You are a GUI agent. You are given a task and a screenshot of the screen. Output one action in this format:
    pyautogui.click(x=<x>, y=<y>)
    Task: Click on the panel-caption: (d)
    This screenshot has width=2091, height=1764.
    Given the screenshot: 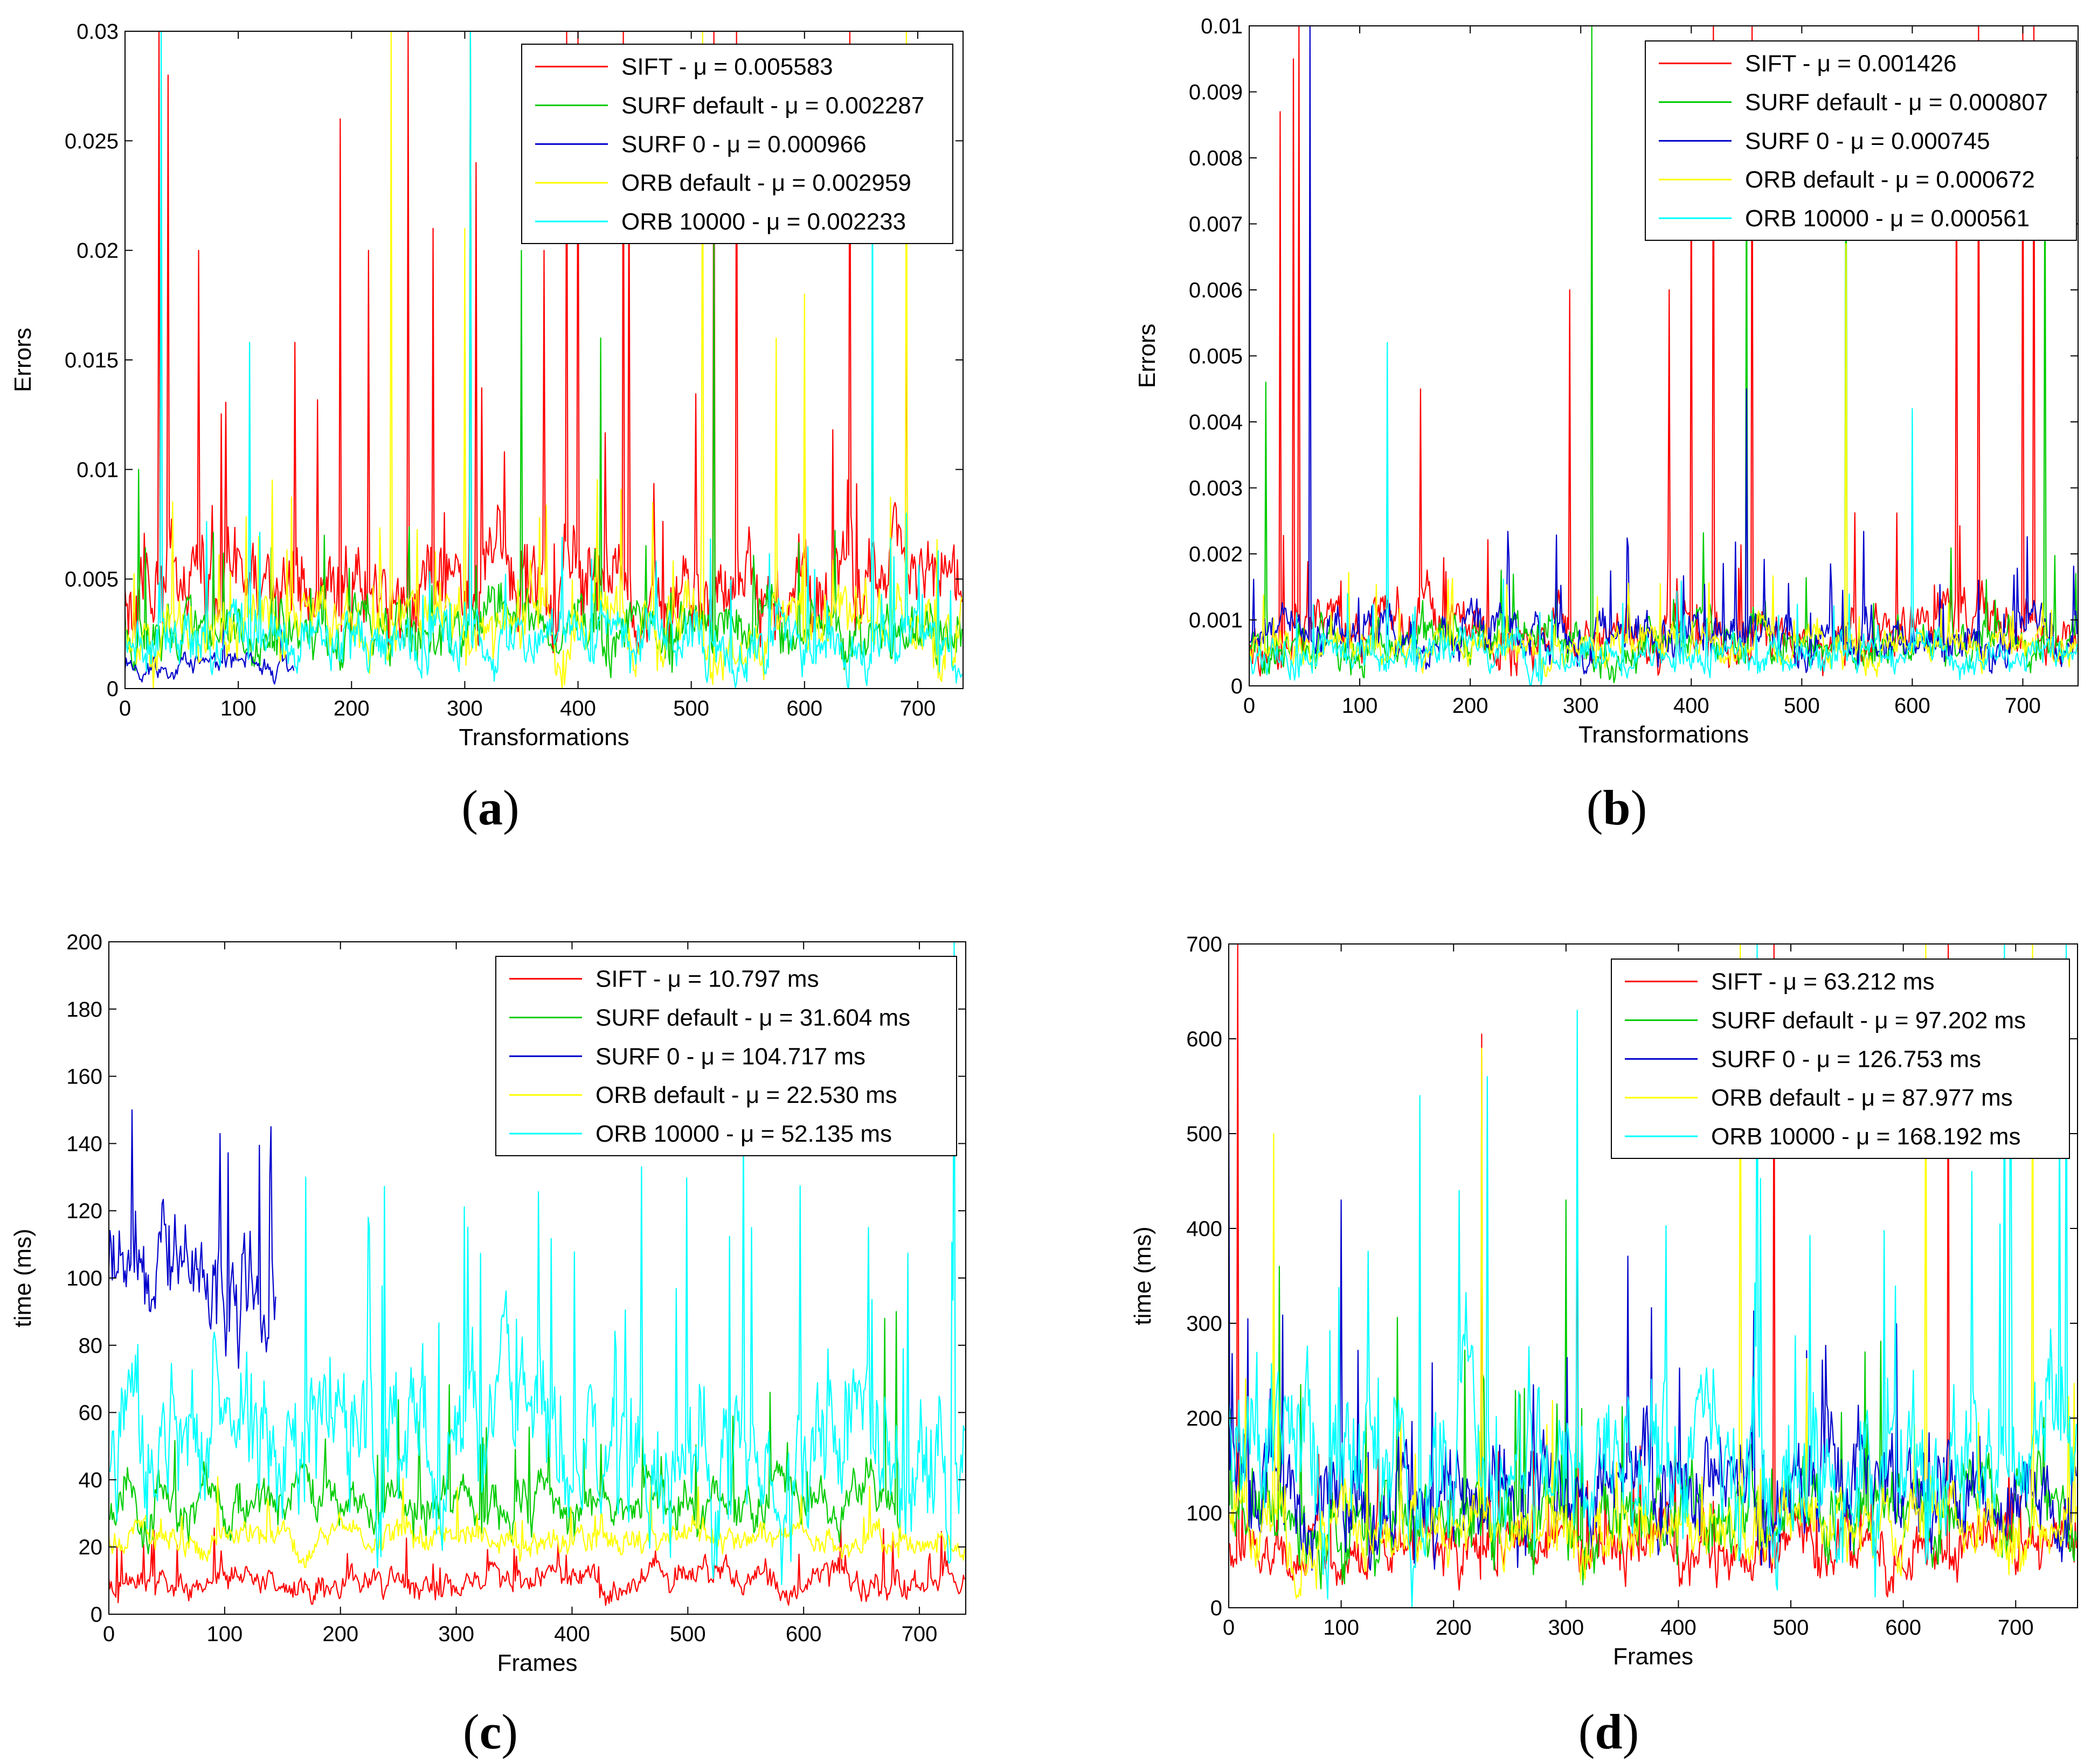 What is the action you would take?
    pyautogui.click(x=1608, y=1731)
    